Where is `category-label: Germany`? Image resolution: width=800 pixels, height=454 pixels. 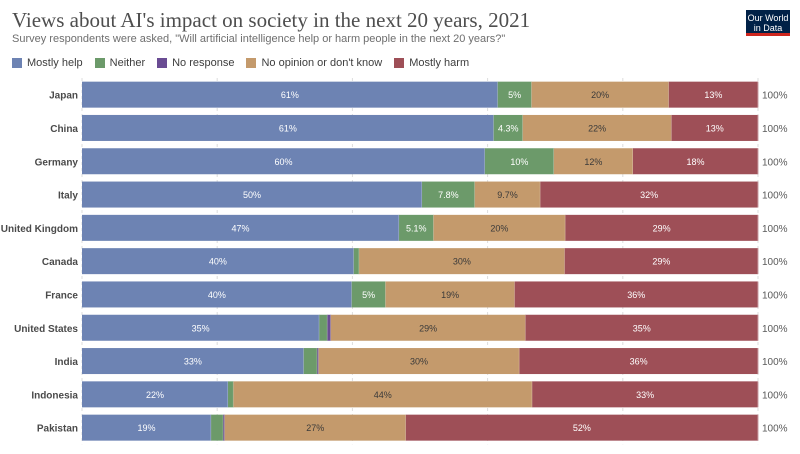 category-label: Germany is located at coordinates (57, 162).